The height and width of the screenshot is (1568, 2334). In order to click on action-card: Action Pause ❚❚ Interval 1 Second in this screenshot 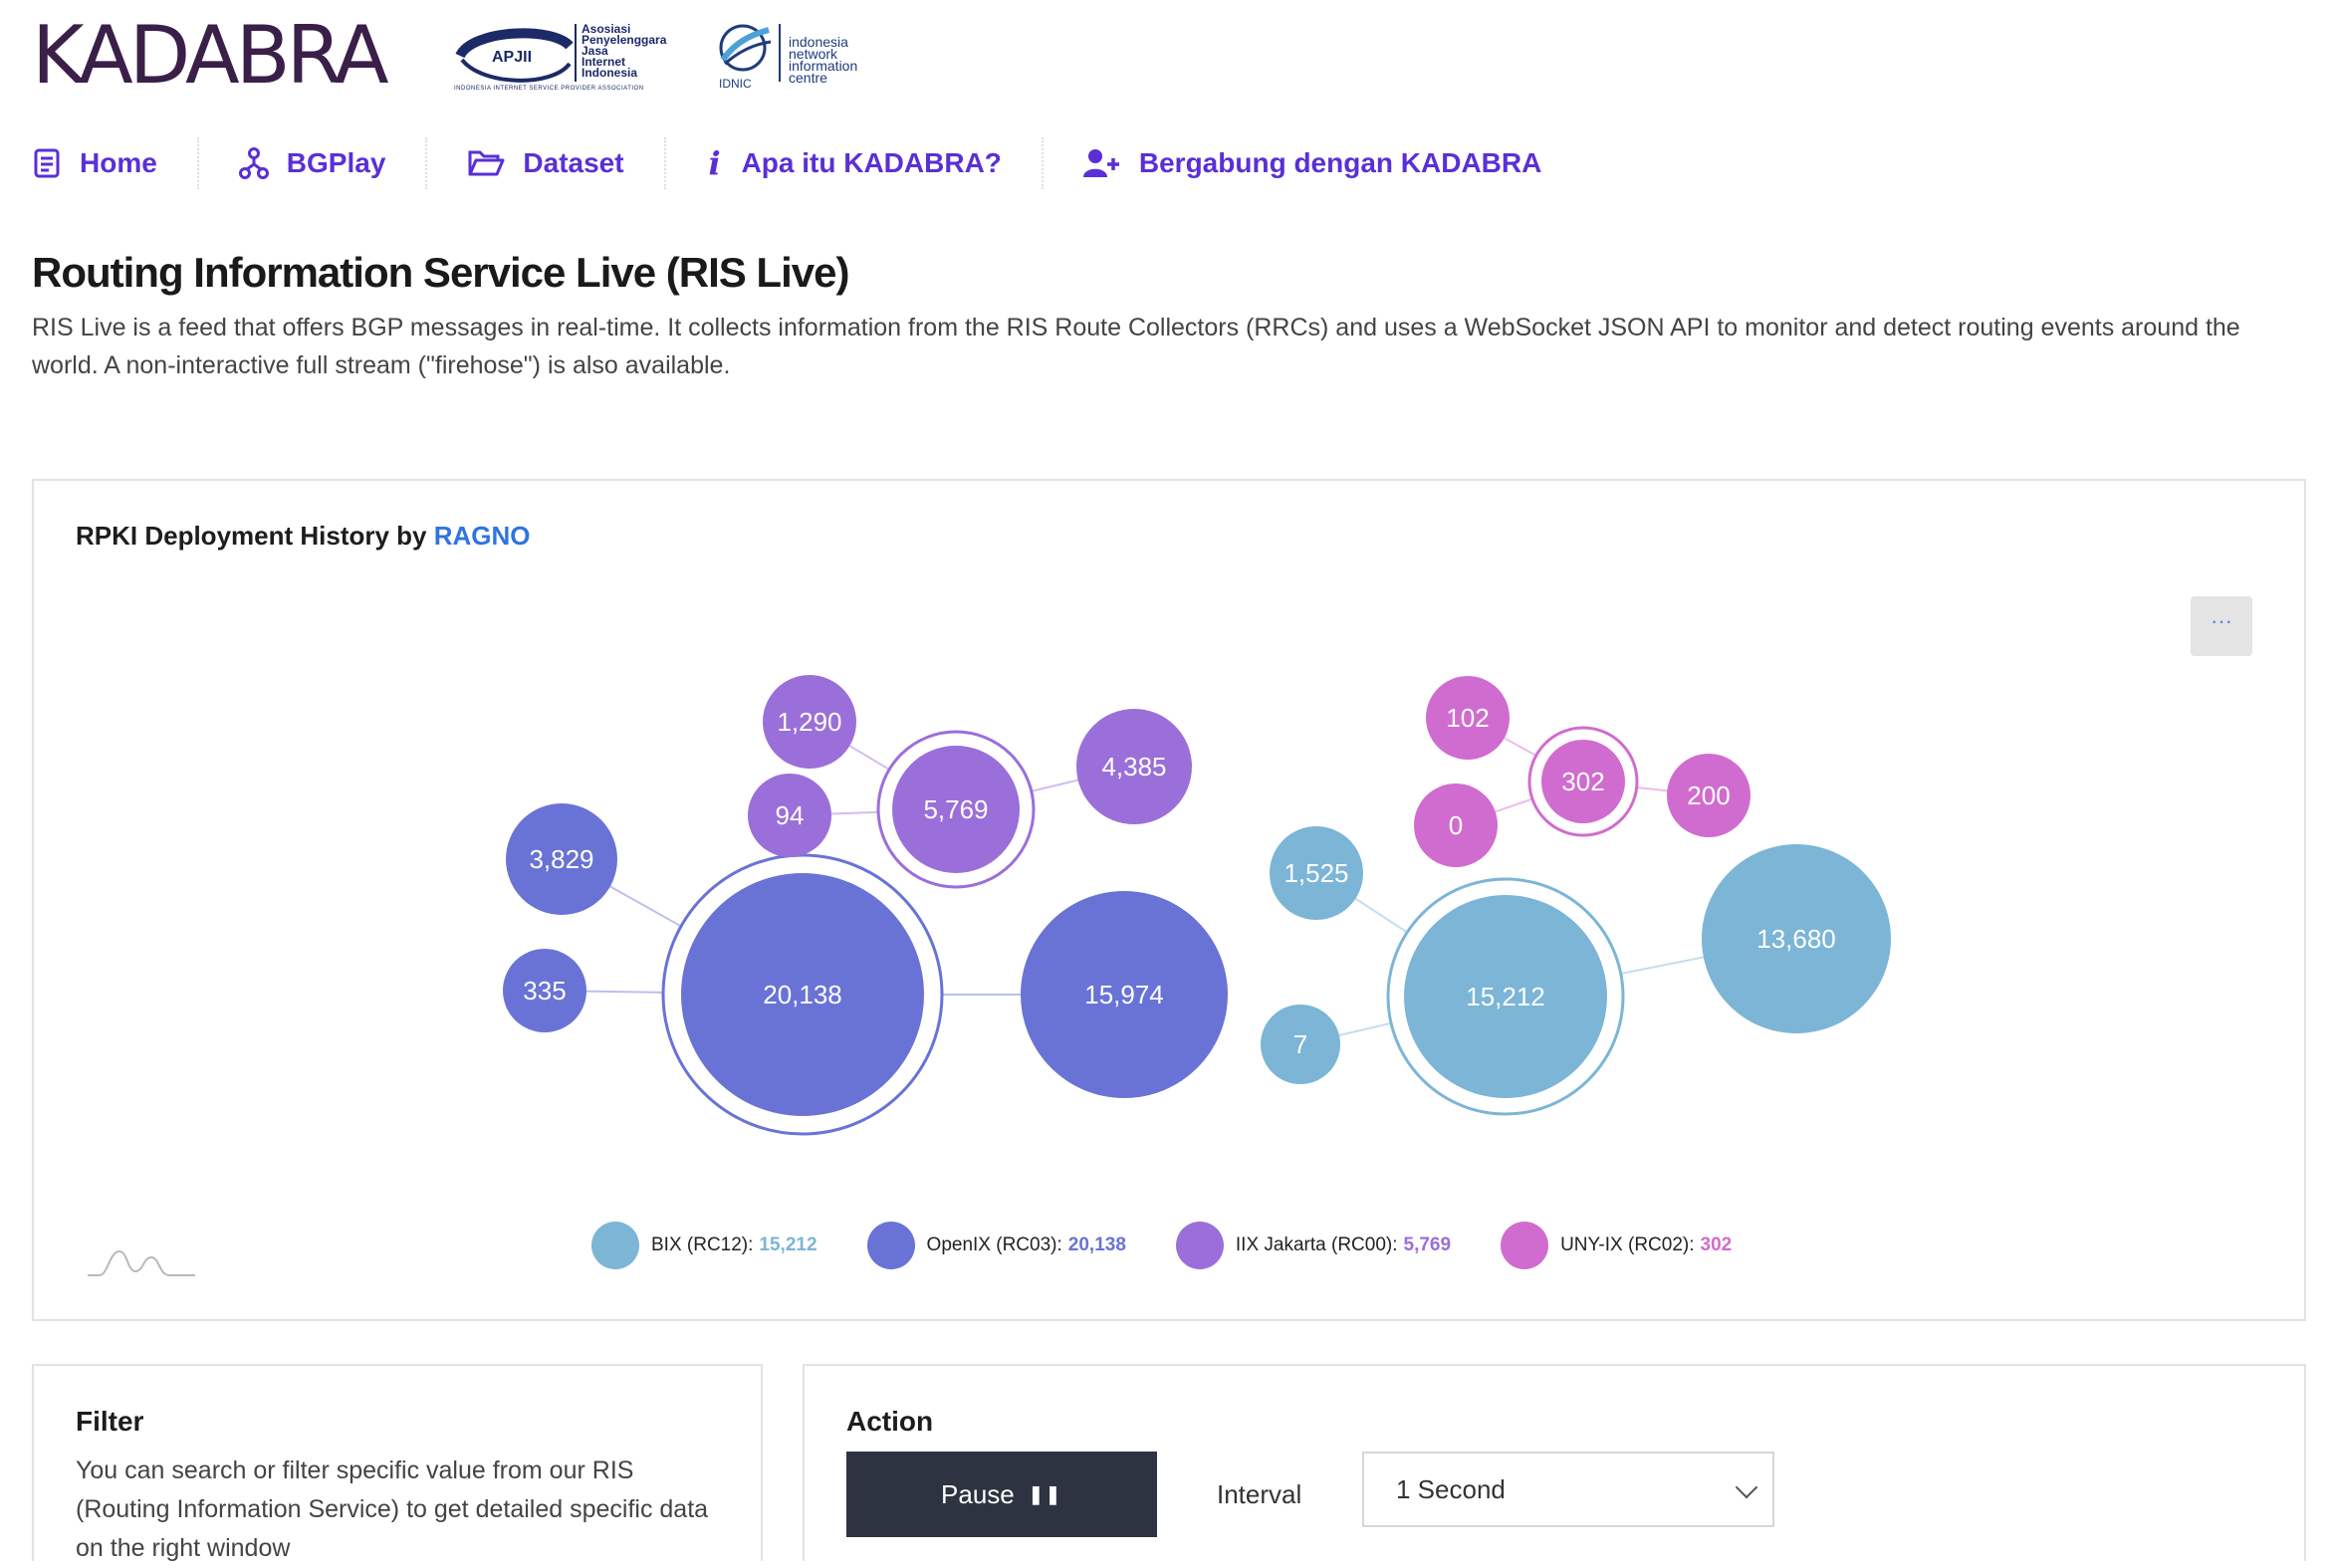, I will do `click(1554, 1462)`.